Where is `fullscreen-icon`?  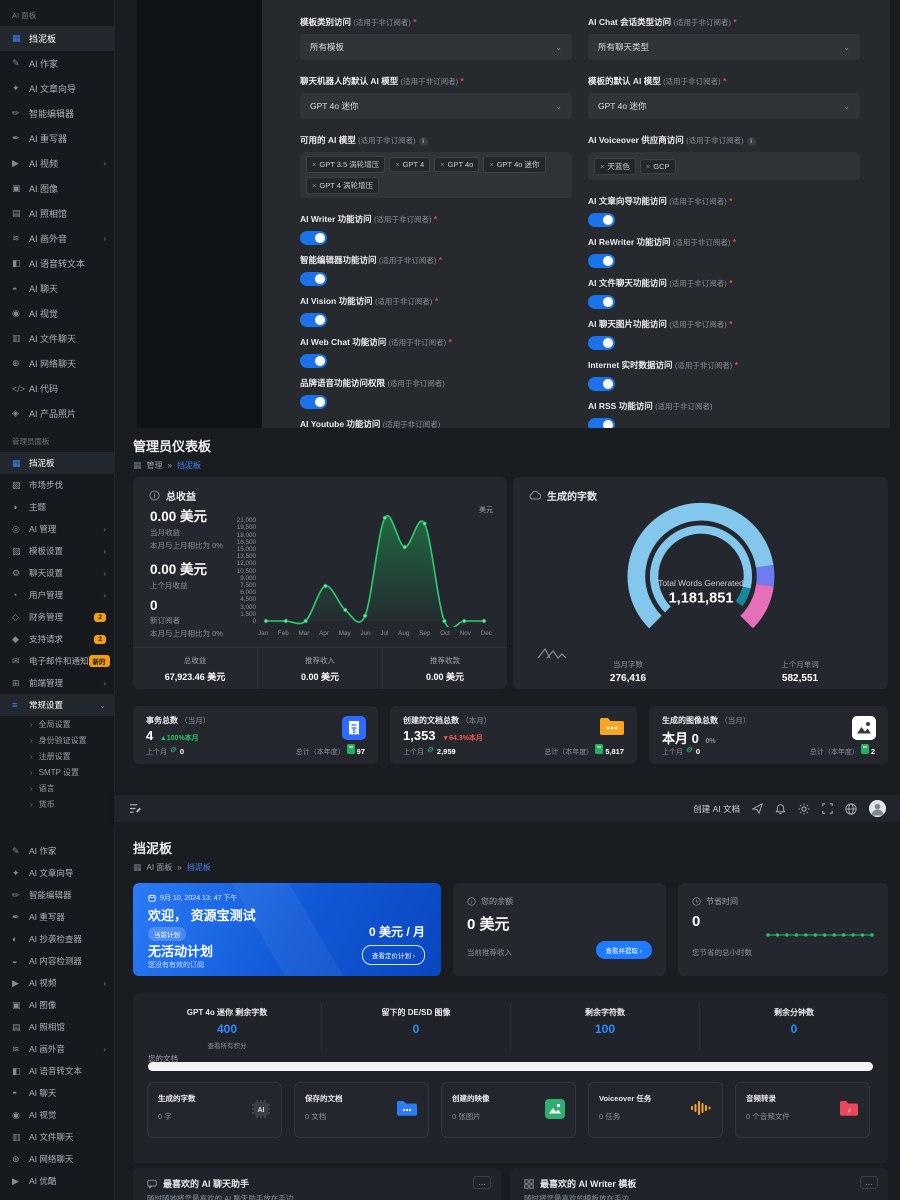
fullscreen-icon is located at coordinates (827, 808).